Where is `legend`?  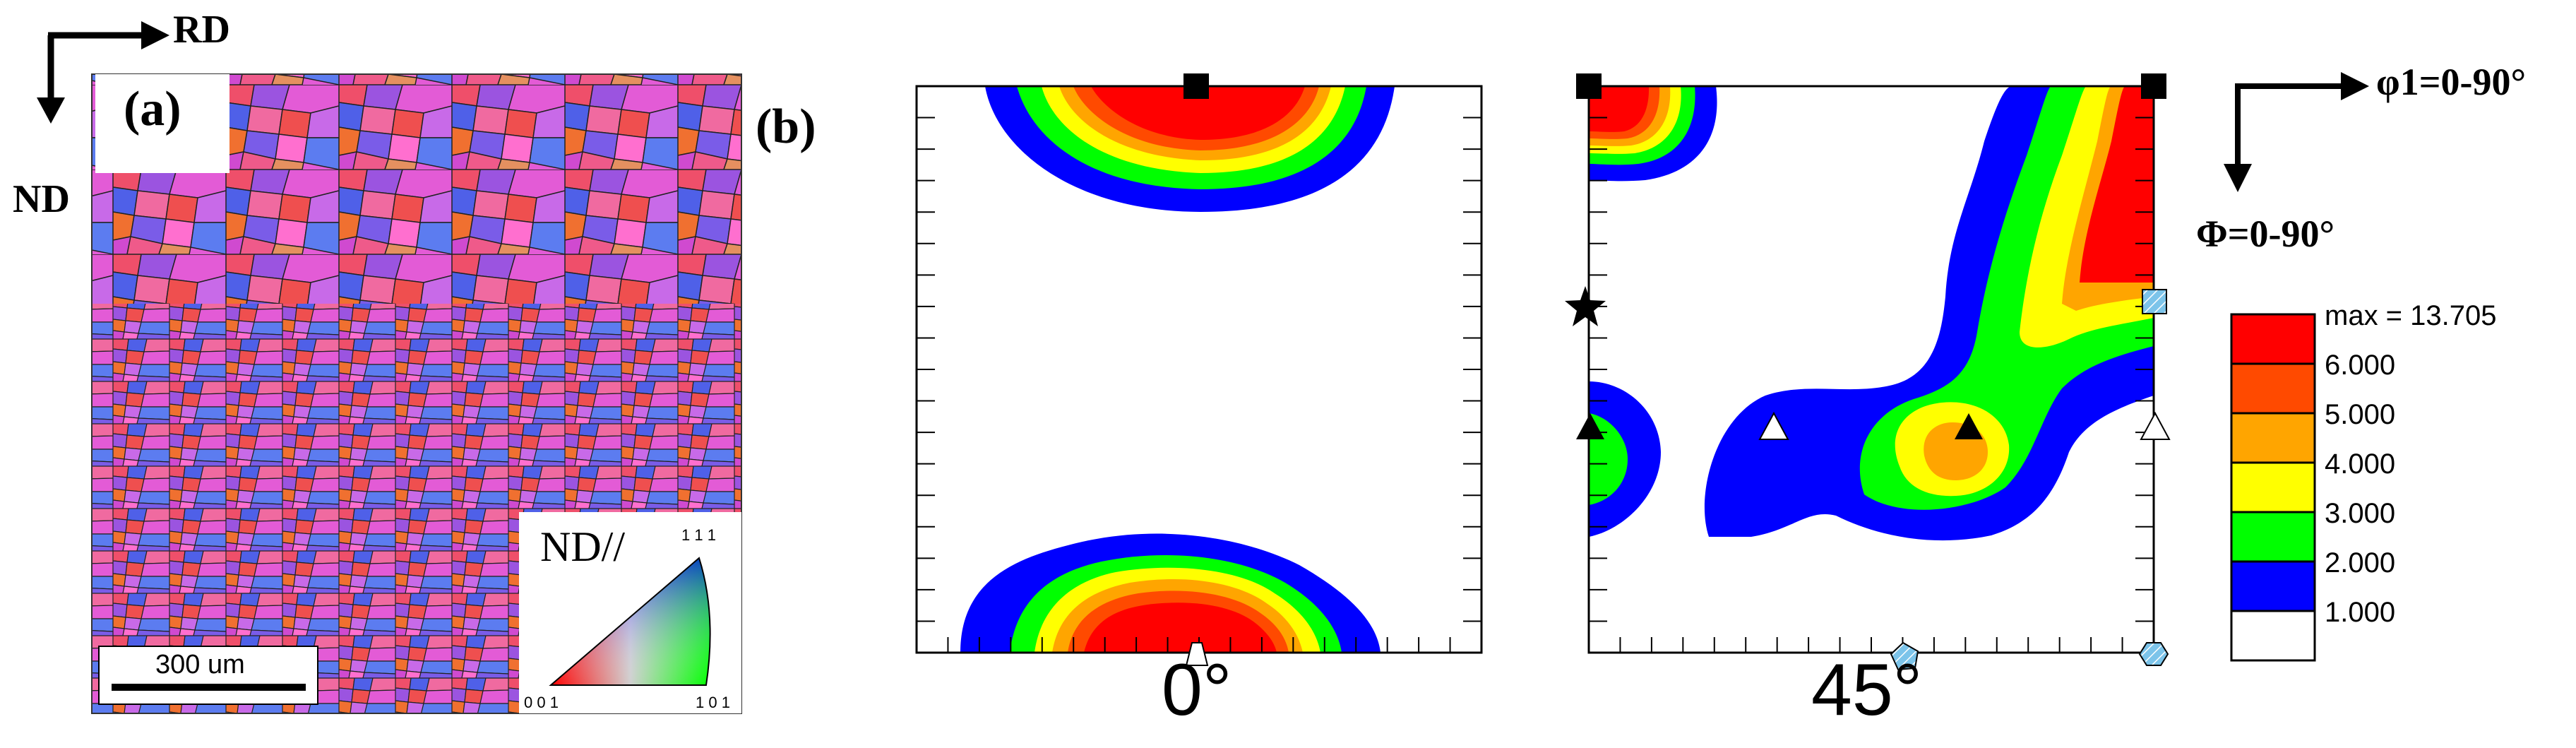
legend is located at coordinates (2273, 488).